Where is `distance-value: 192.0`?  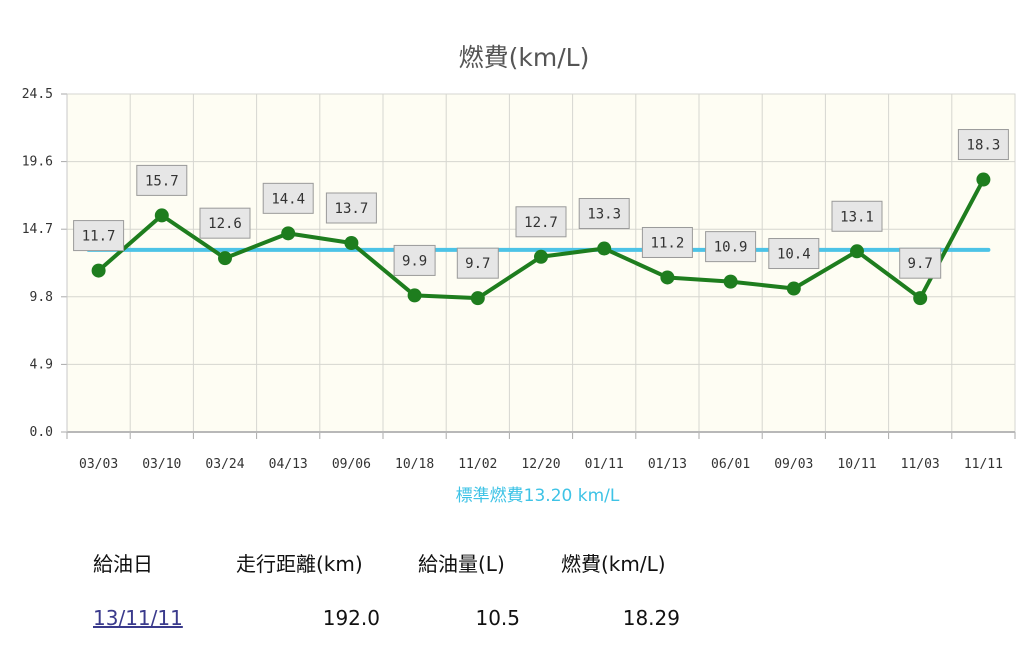
distance-value: 192.0 is located at coordinates (351, 618).